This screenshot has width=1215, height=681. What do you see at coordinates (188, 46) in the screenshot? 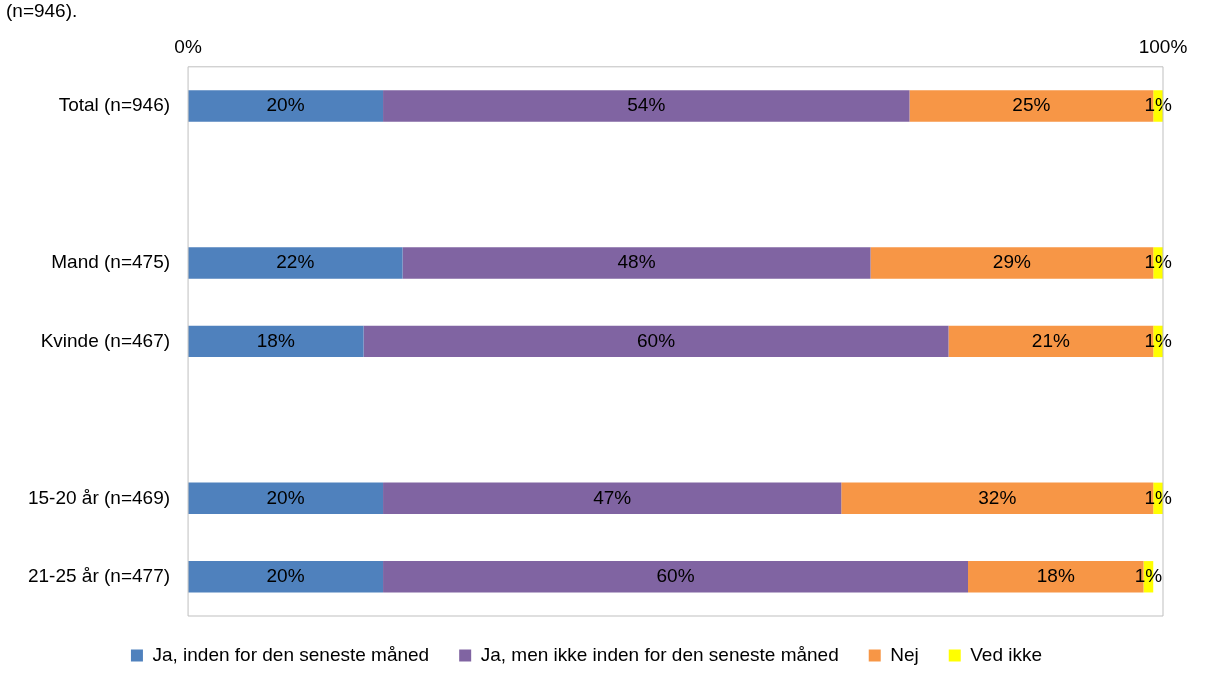
I see `x-tick-label: 0%` at bounding box center [188, 46].